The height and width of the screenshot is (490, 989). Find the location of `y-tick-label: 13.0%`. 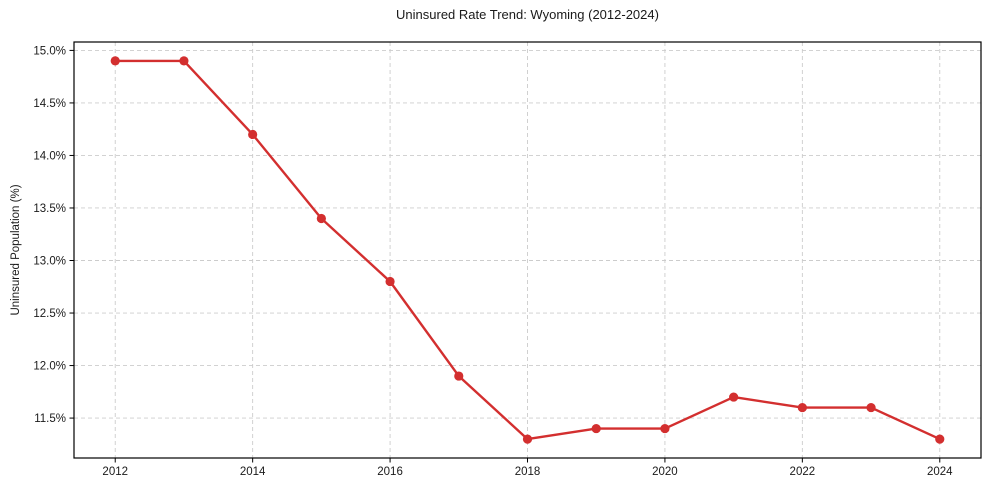

y-tick-label: 13.0% is located at coordinates (49, 262).